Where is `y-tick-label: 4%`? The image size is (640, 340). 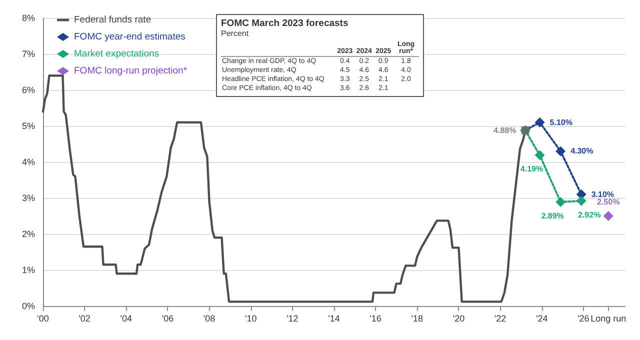
y-tick-label: 4% is located at coordinates (28, 162).